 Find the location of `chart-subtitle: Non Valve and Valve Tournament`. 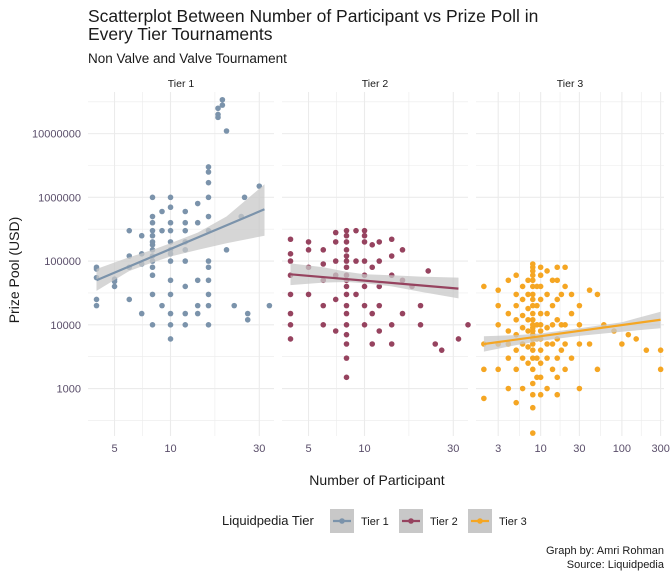

chart-subtitle: Non Valve and Valve Tournament is located at coordinates (187, 58).